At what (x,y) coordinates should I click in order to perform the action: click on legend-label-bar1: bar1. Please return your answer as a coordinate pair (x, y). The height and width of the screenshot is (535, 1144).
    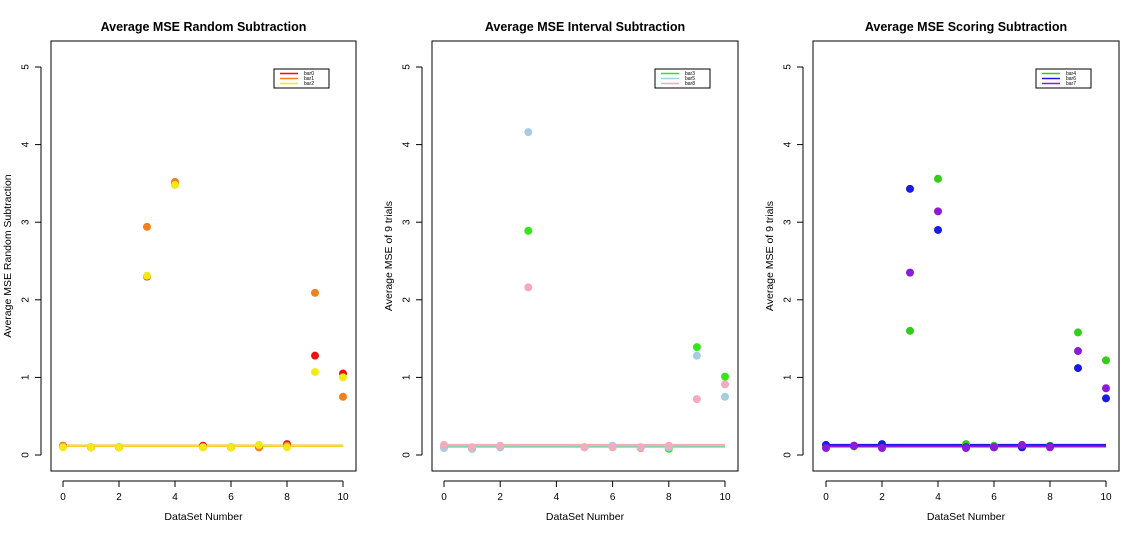
    Looking at the image, I should click on (309, 79).